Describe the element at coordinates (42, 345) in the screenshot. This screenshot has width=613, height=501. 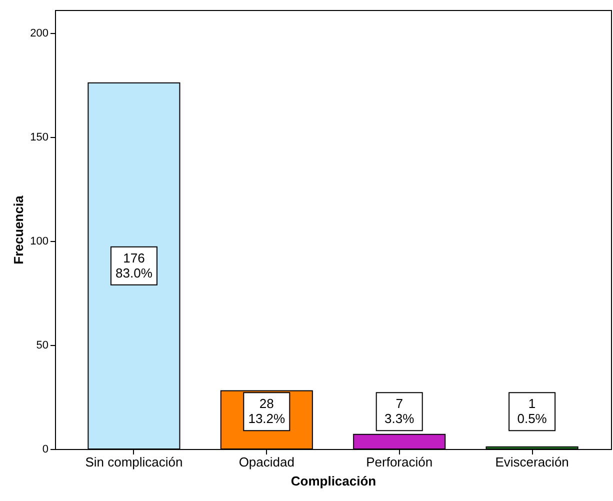
I see `y-tick-label: 50` at that location.